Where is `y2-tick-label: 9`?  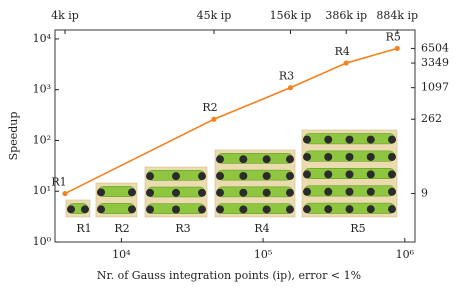
y2-tick-label: 9 is located at coordinates (424, 193).